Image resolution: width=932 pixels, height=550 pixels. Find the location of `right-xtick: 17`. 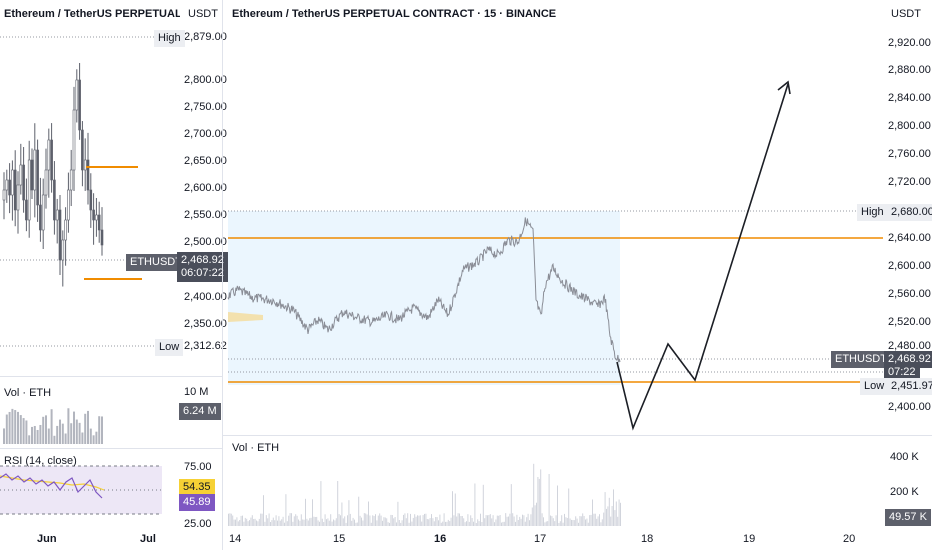

right-xtick: 17 is located at coordinates (540, 539).